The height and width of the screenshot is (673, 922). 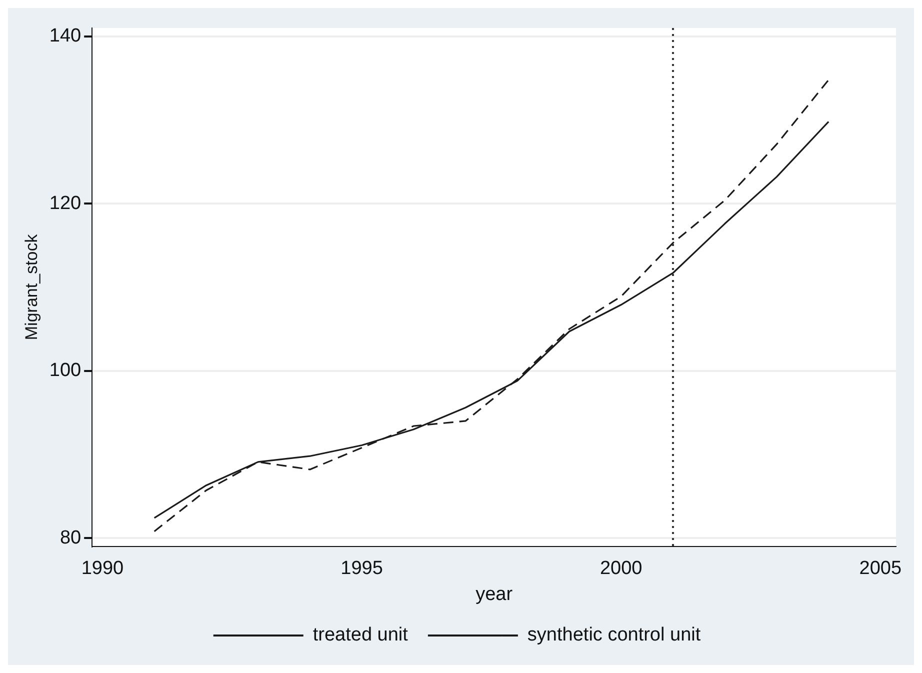 I want to click on y-axis-title: Migrant_stock, so click(x=31, y=287).